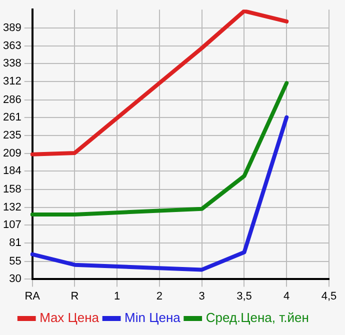 The height and width of the screenshot is (335, 345). Describe the element at coordinates (117, 296) in the screenshot. I see `x-tick-label: 1` at that location.